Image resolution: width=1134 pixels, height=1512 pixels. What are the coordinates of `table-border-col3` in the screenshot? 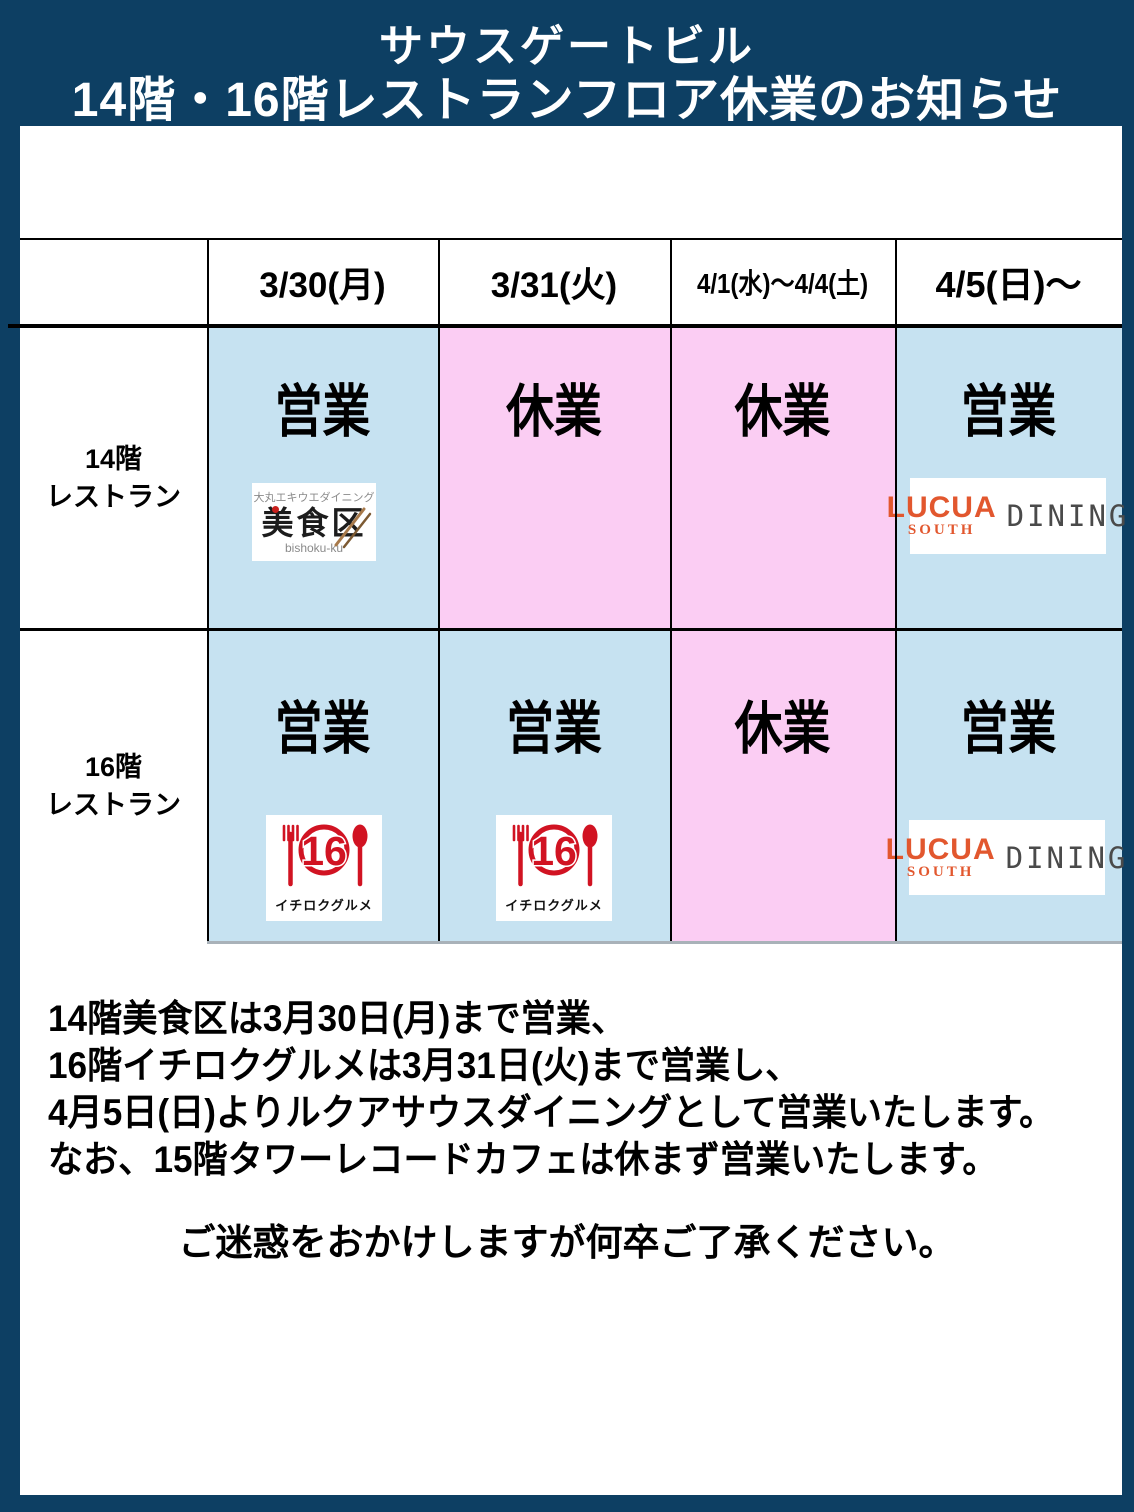 It's located at (671, 589).